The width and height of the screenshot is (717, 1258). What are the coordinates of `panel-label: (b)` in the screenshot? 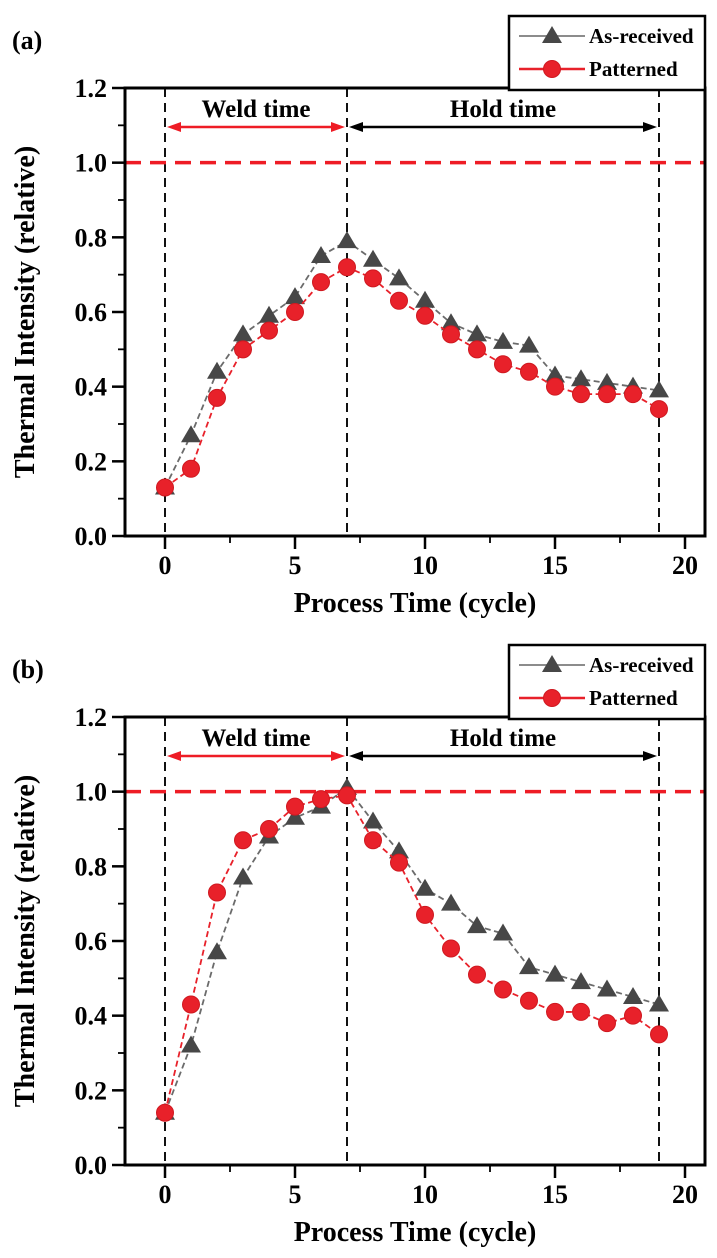 It's located at (28, 669).